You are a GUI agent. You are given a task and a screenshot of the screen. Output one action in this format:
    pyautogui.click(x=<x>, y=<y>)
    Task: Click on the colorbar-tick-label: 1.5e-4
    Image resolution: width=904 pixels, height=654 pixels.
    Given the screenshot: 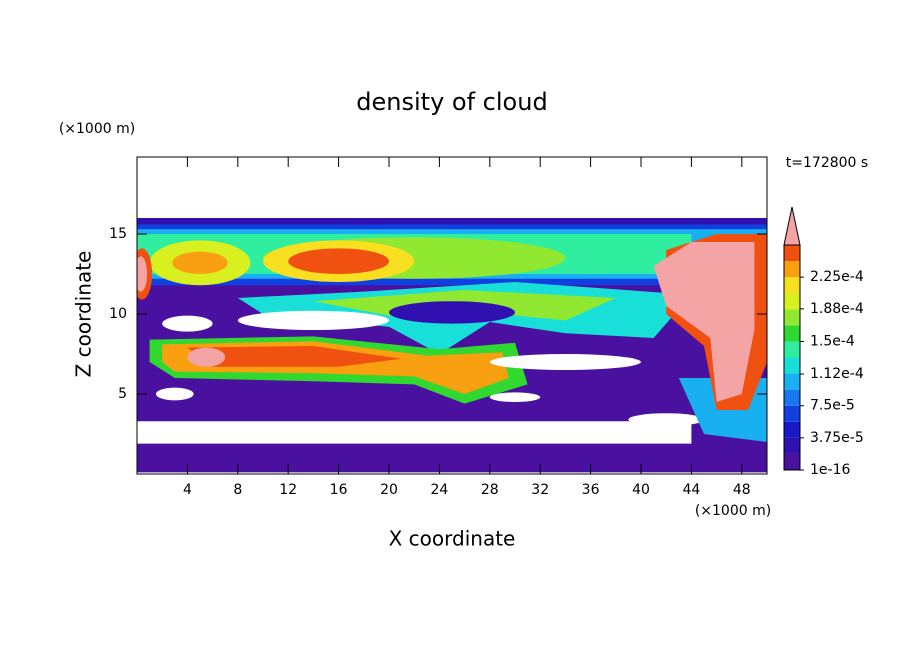 What is the action you would take?
    pyautogui.click(x=832, y=341)
    